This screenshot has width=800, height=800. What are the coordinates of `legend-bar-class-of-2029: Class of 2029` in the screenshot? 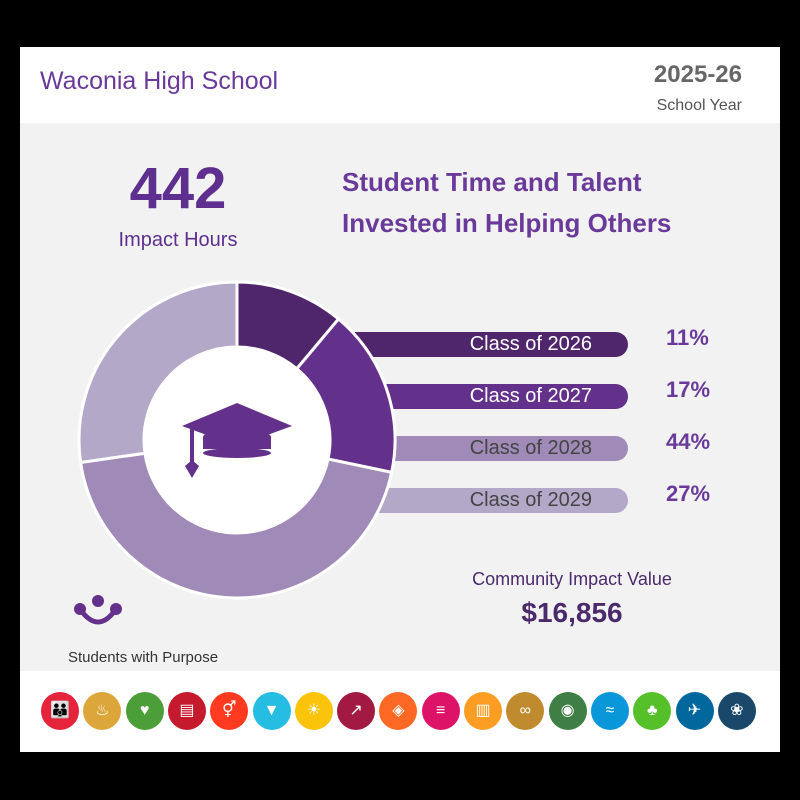 It's located at (491, 500).